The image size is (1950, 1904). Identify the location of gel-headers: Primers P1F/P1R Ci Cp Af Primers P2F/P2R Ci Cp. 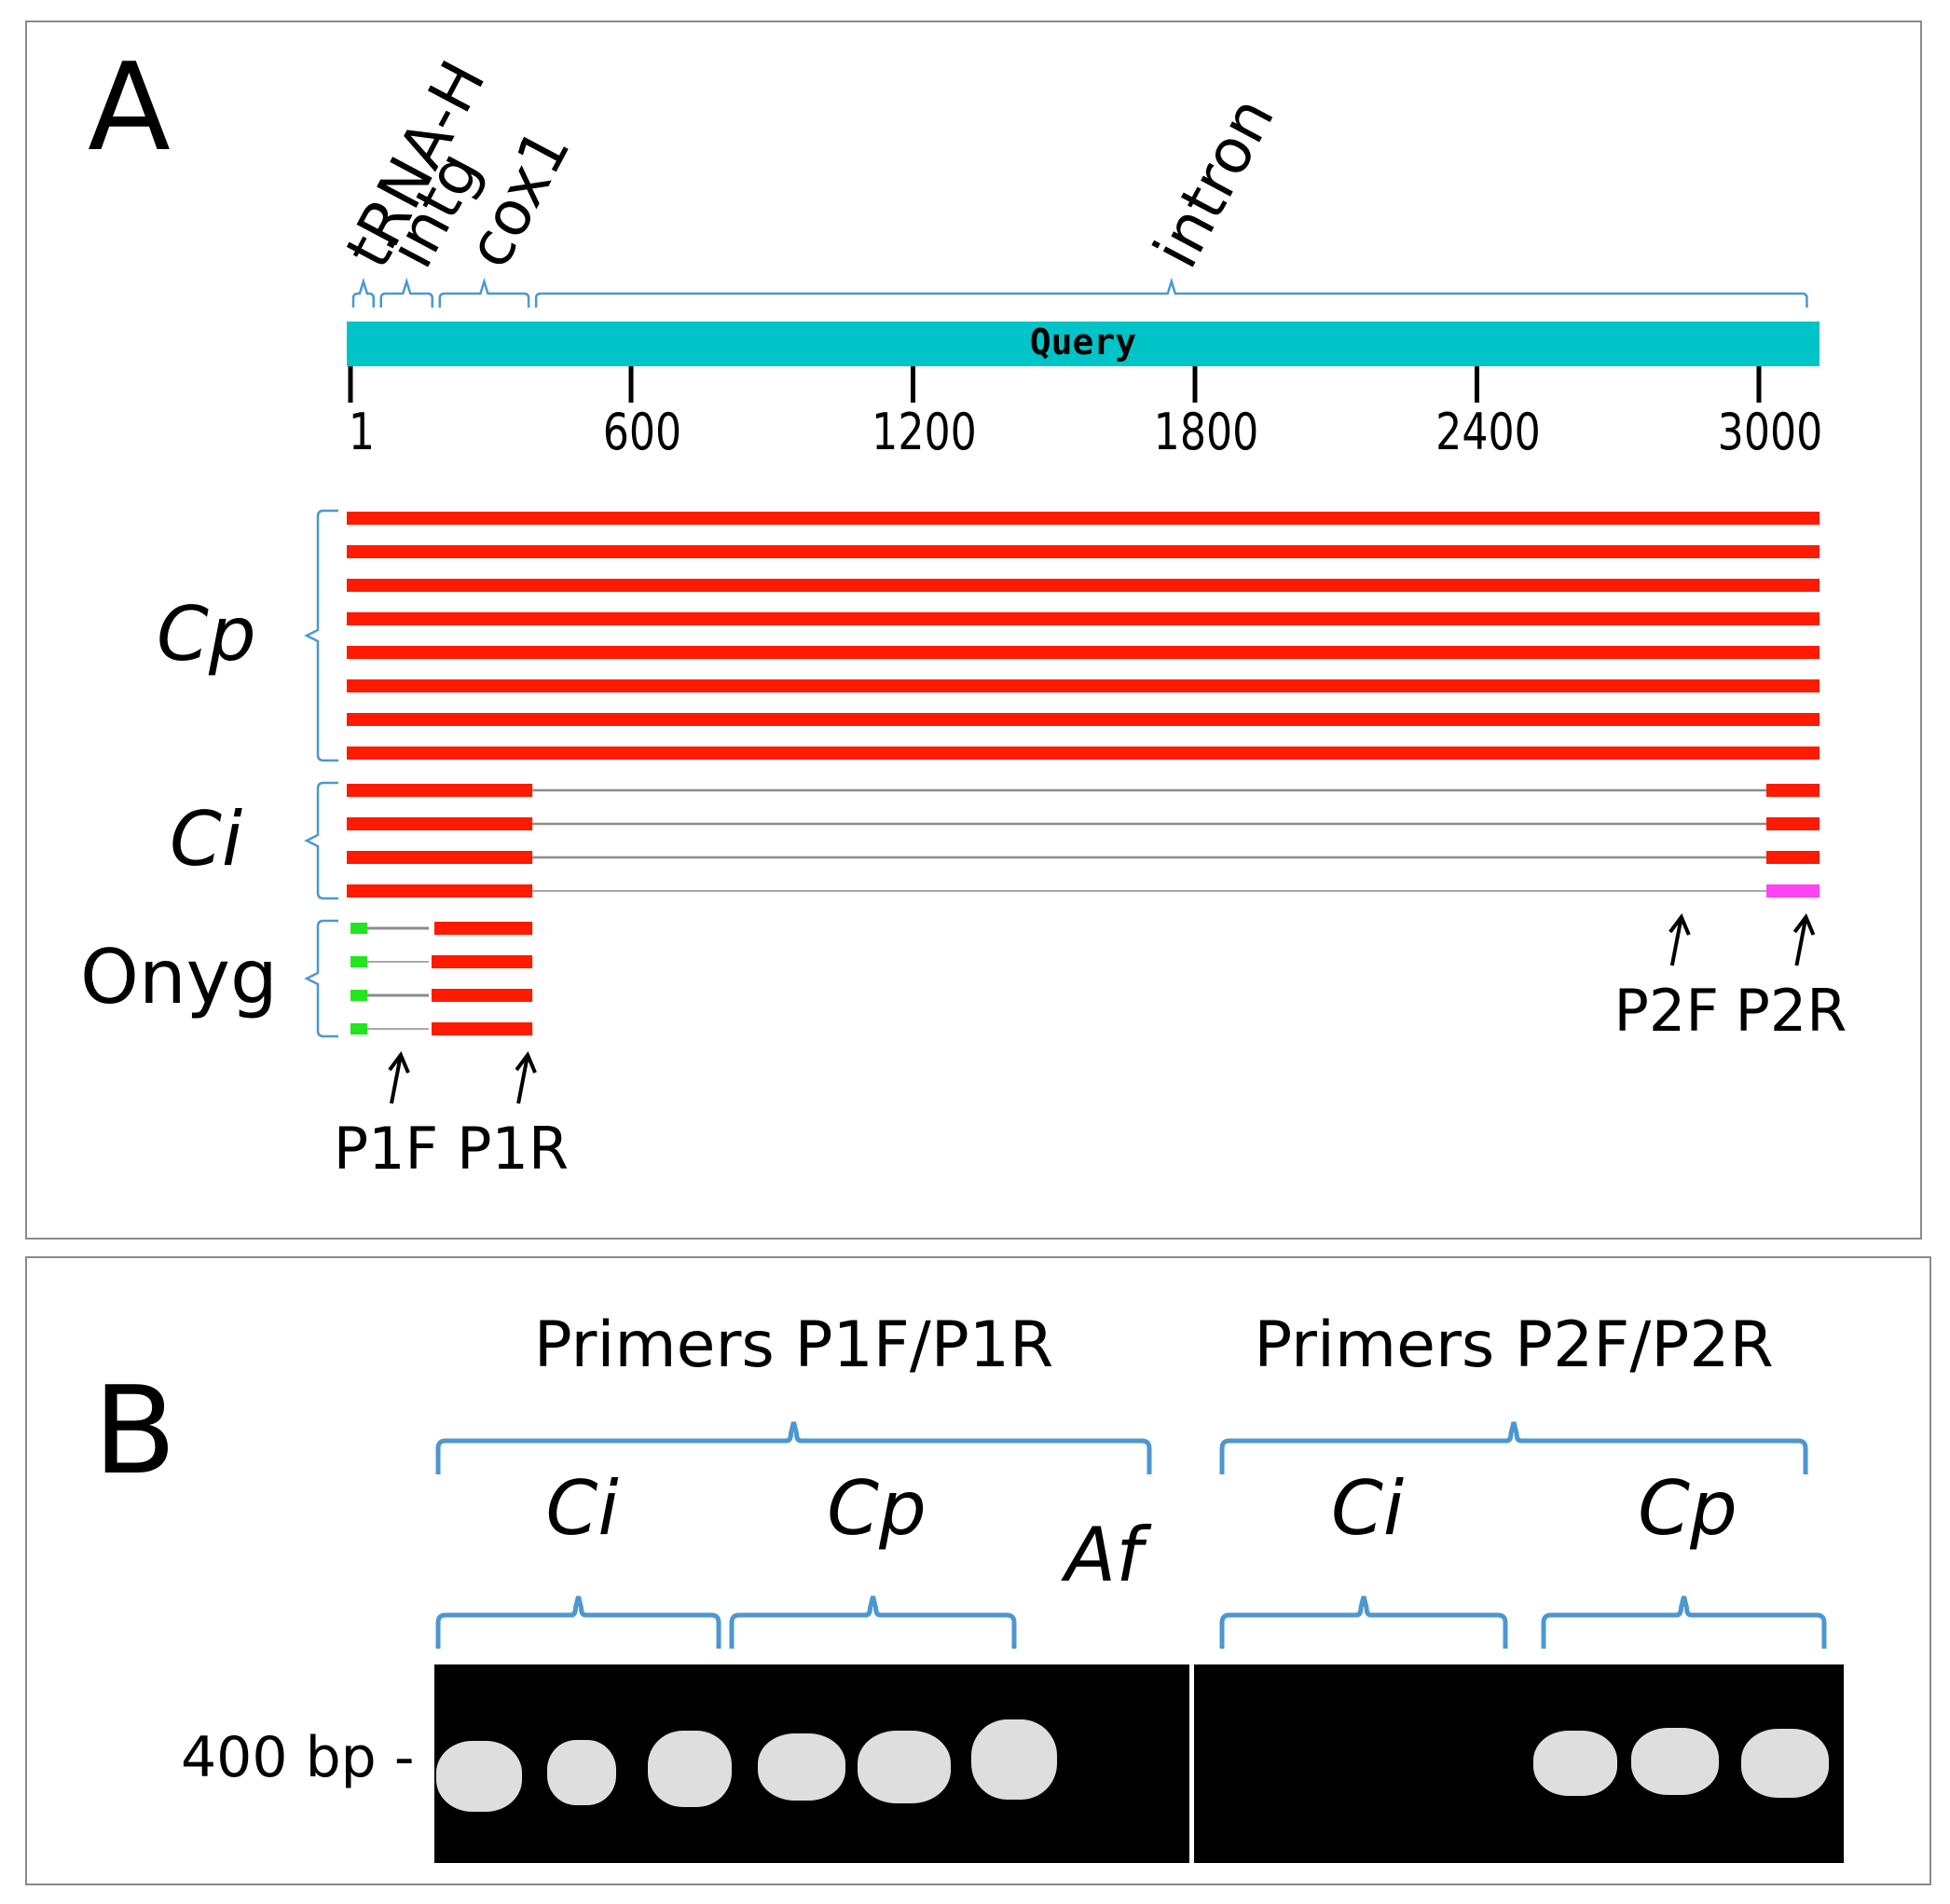
(1131, 1478).